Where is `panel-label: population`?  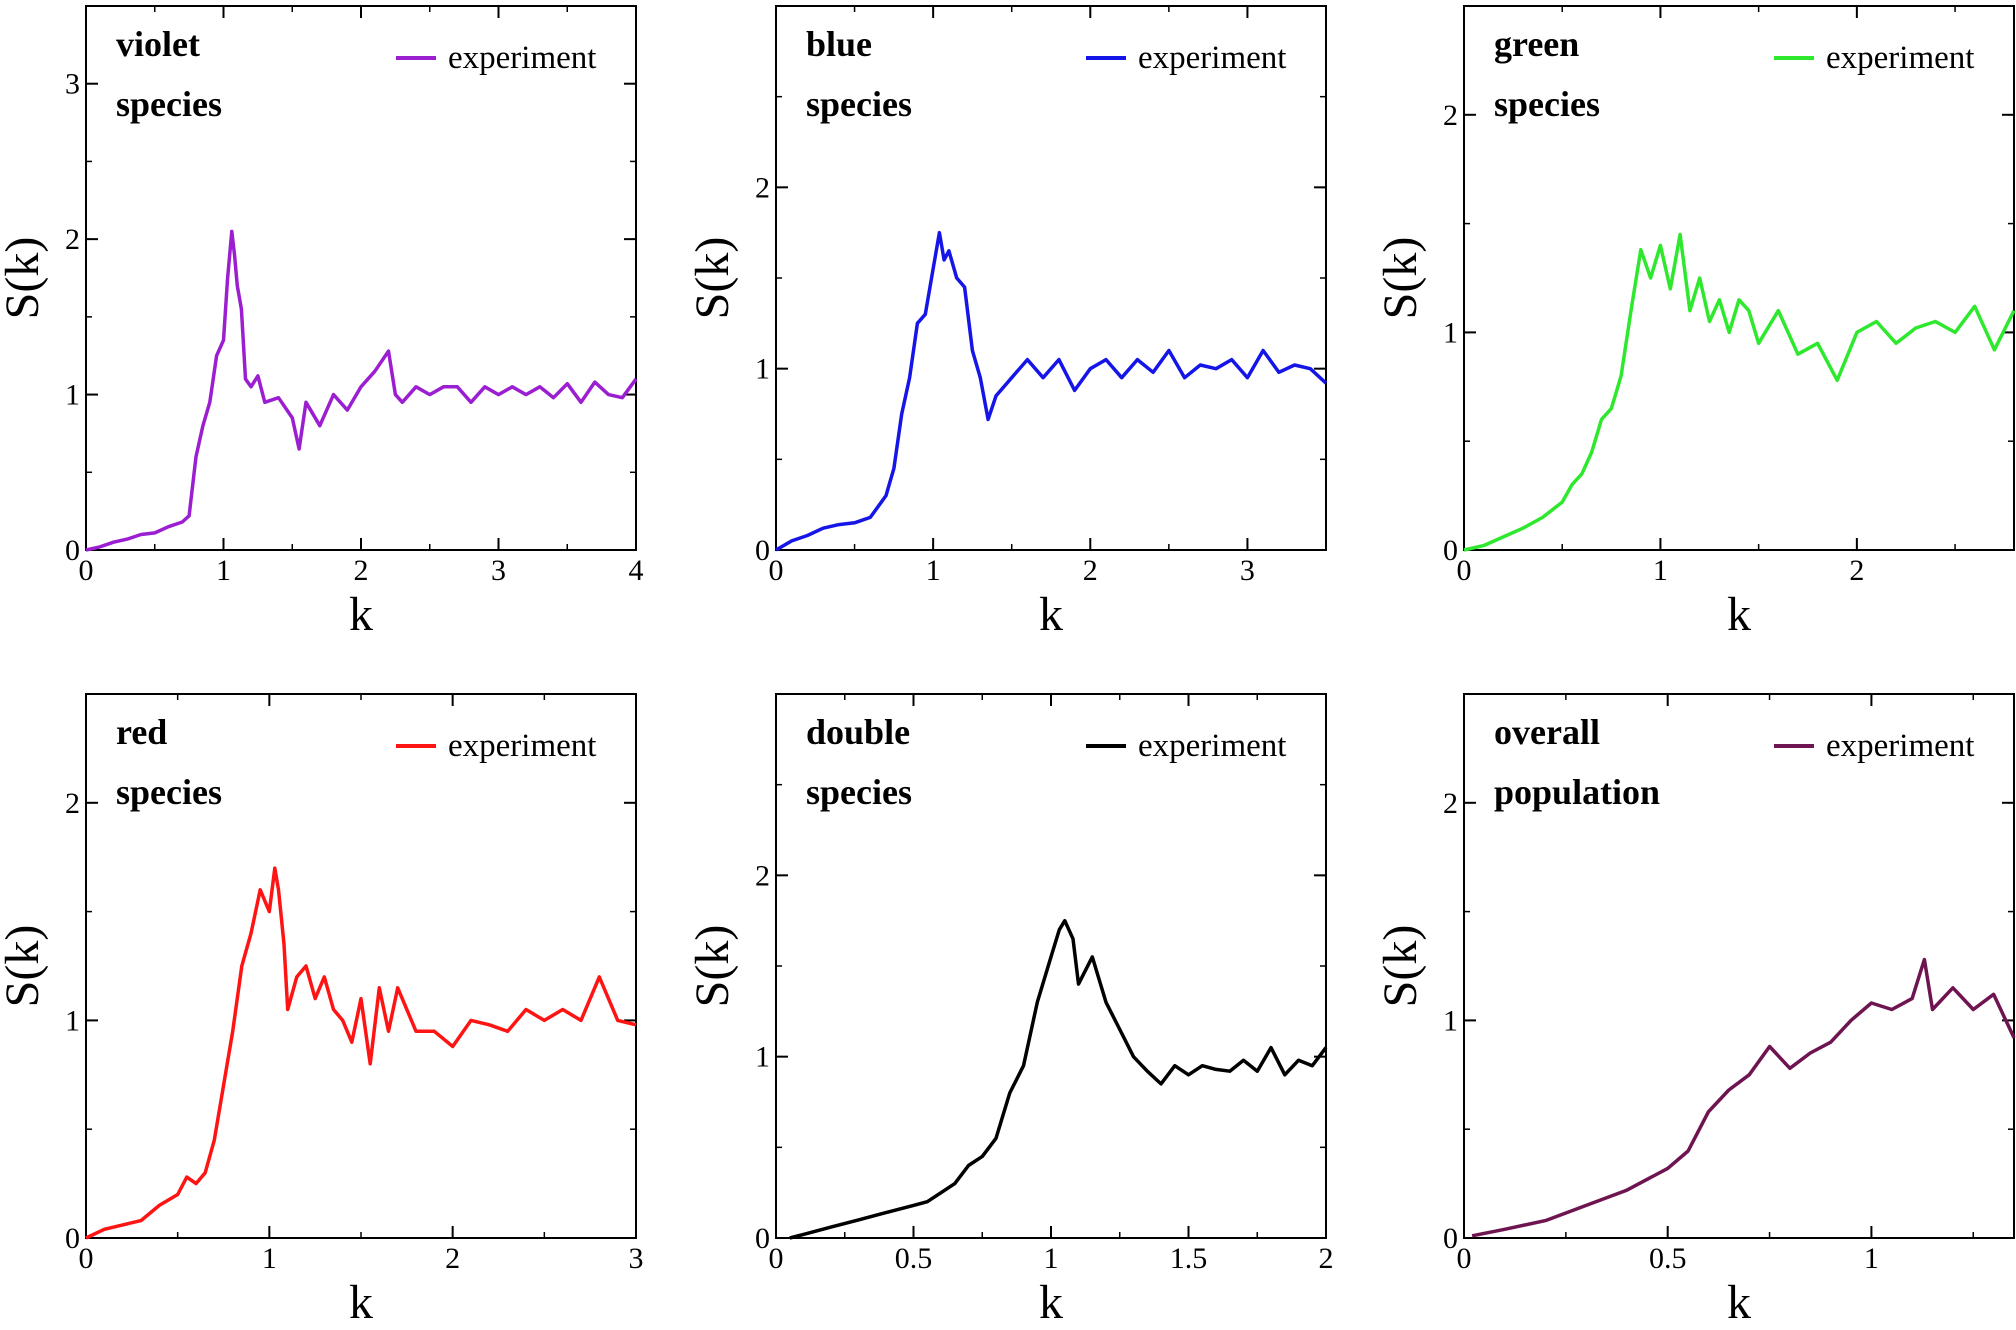 panel-label: population is located at coordinates (1577, 792).